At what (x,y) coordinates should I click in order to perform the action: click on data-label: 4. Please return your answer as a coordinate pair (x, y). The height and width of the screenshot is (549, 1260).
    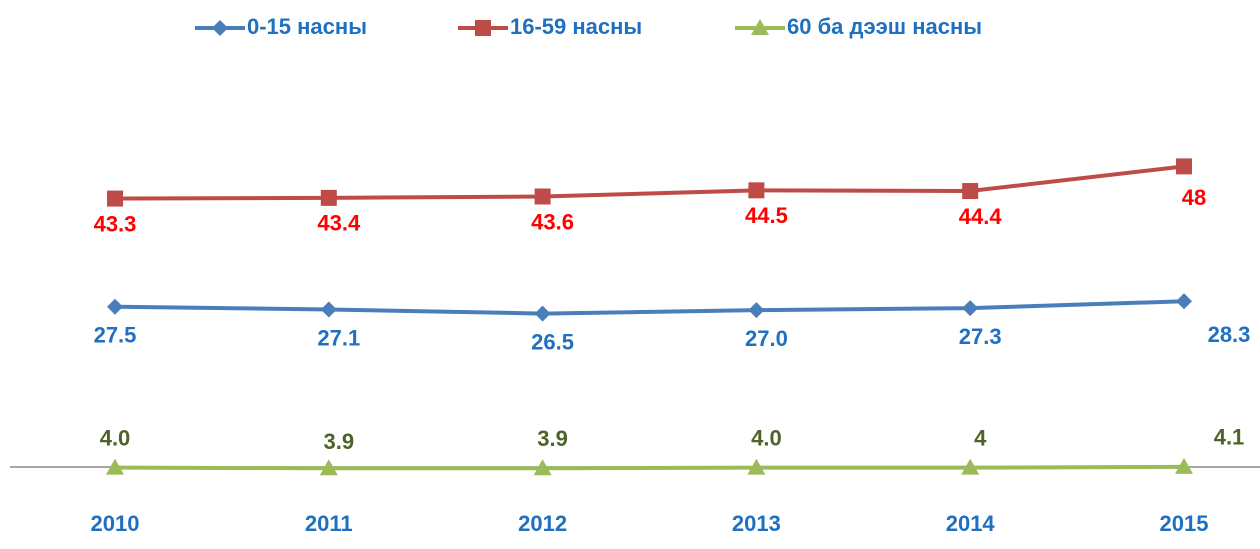
    Looking at the image, I should click on (980, 437).